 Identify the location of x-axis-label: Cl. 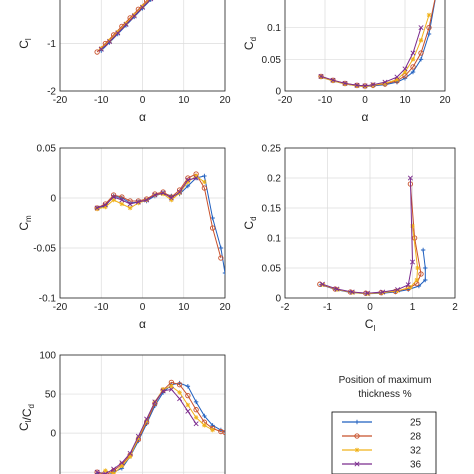
(370, 325).